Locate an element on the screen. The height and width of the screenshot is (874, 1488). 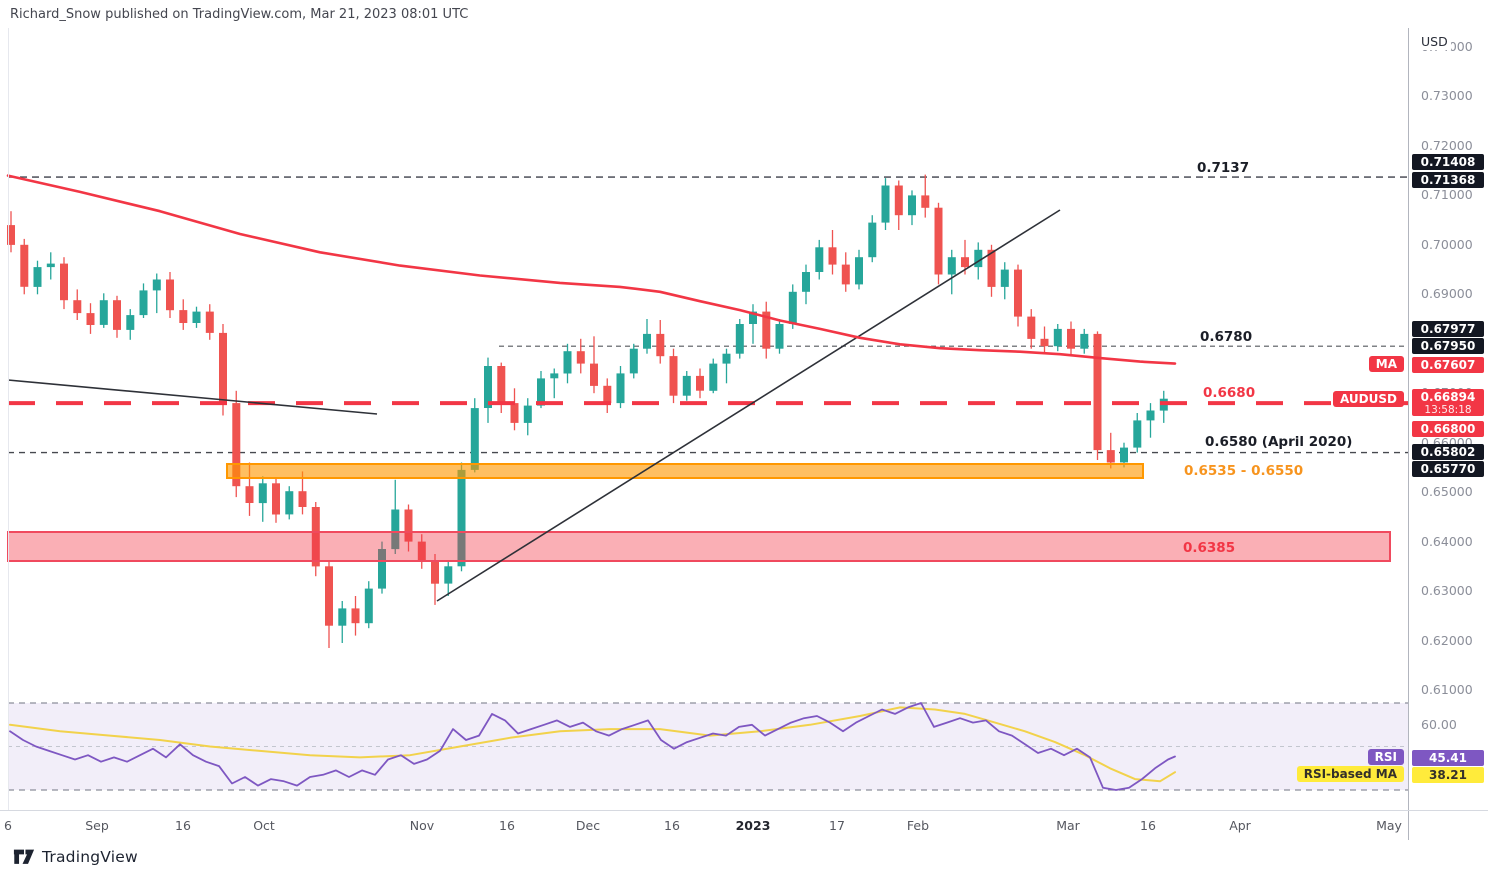
ma-label-badge: MA is located at coordinates (1386, 364).